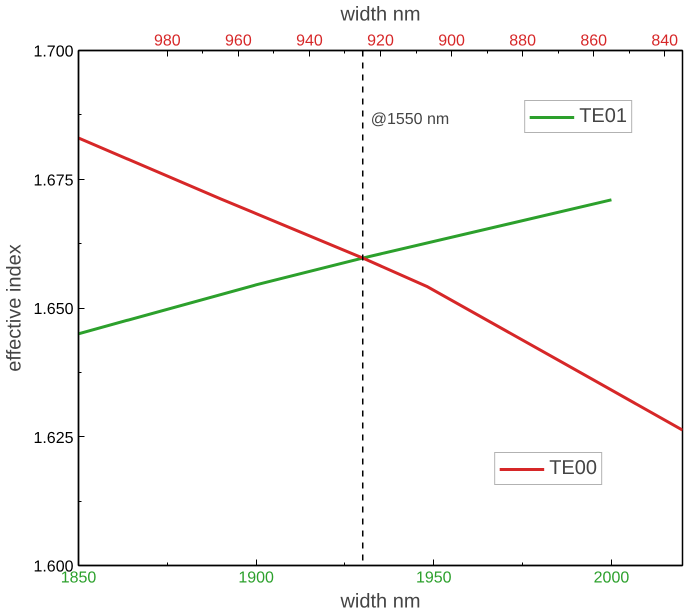  What do you see at coordinates (380, 41) in the screenshot?
I see `x2-tick-label: 920` at bounding box center [380, 41].